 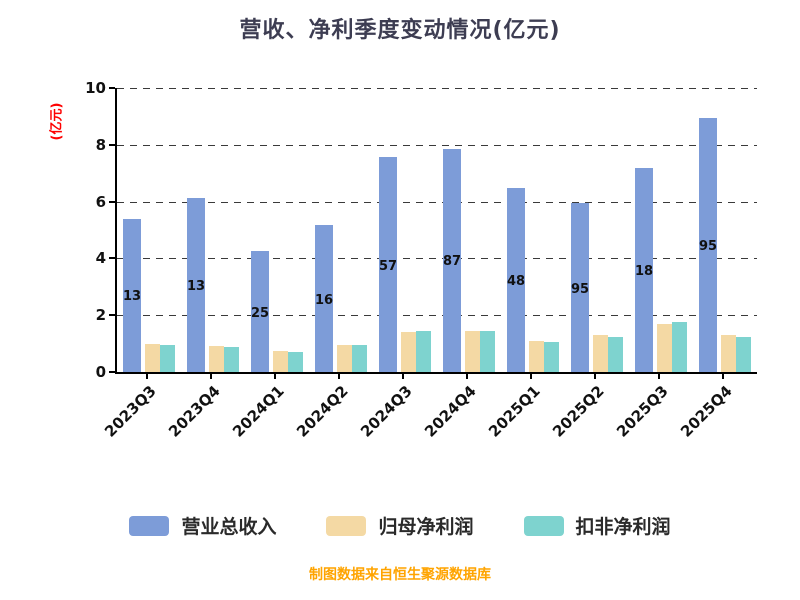 What do you see at coordinates (386, 411) in the screenshot?
I see `x-tick-label: 2024Q3` at bounding box center [386, 411].